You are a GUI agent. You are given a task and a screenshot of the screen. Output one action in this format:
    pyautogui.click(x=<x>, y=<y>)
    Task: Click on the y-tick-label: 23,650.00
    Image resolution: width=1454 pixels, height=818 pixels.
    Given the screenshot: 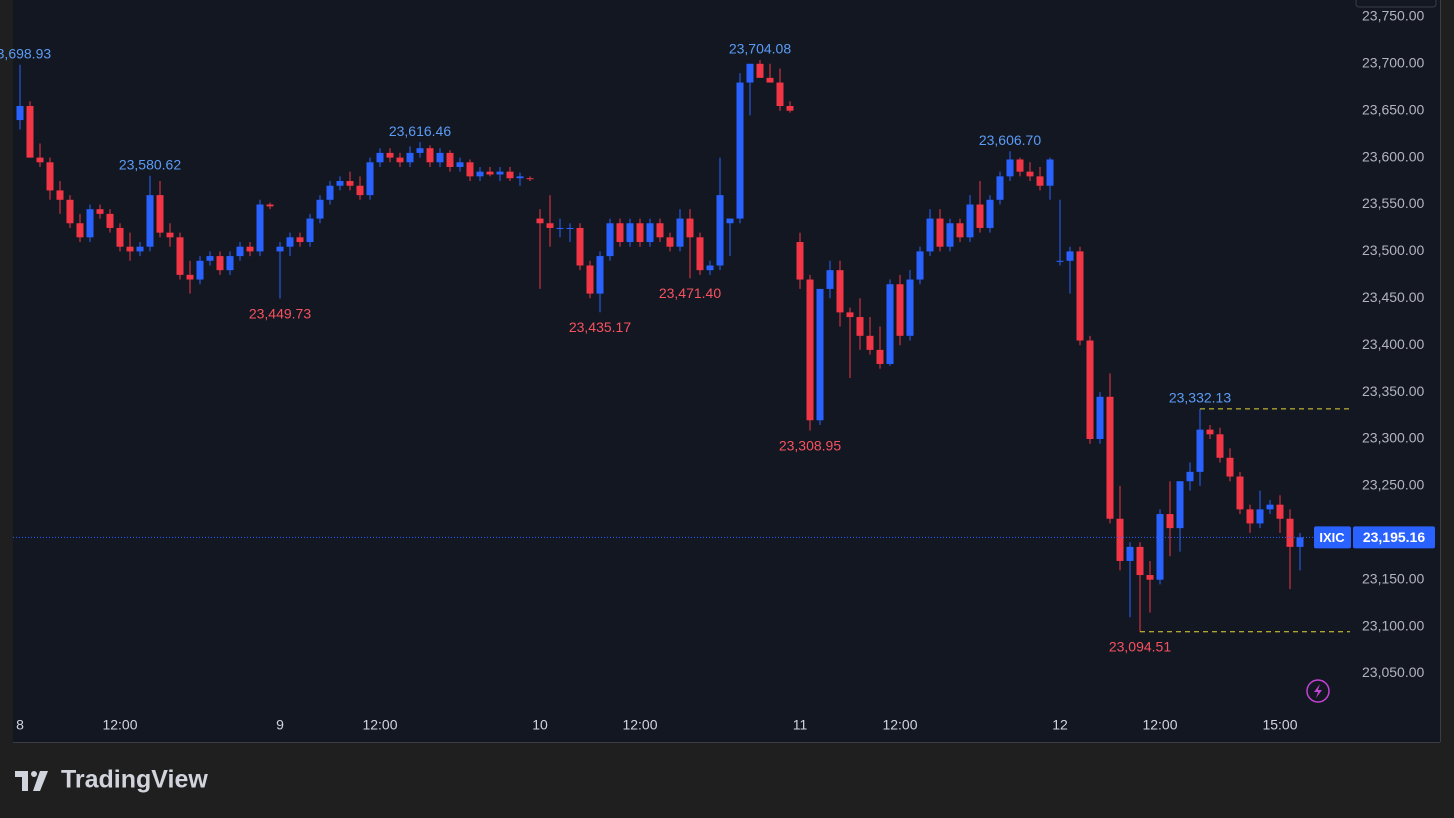 What is the action you would take?
    pyautogui.click(x=1393, y=109)
    